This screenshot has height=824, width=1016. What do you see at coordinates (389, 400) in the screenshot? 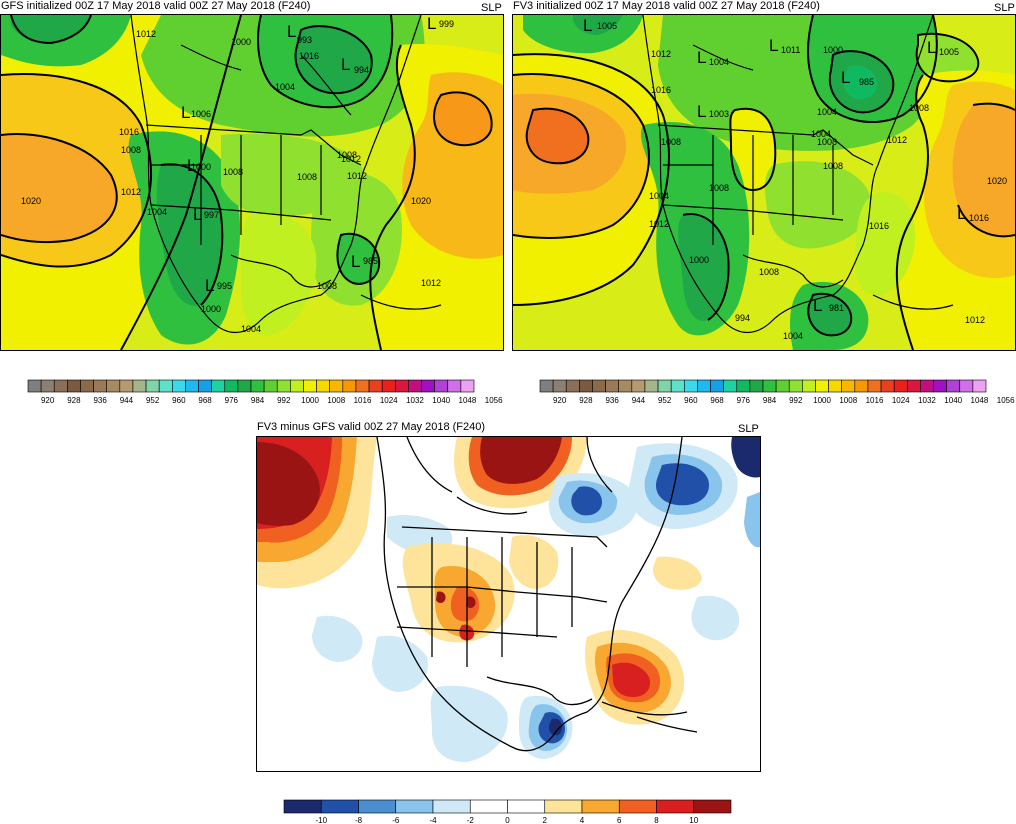
I see `gfs-colorbar-tick-label: 1024` at bounding box center [389, 400].